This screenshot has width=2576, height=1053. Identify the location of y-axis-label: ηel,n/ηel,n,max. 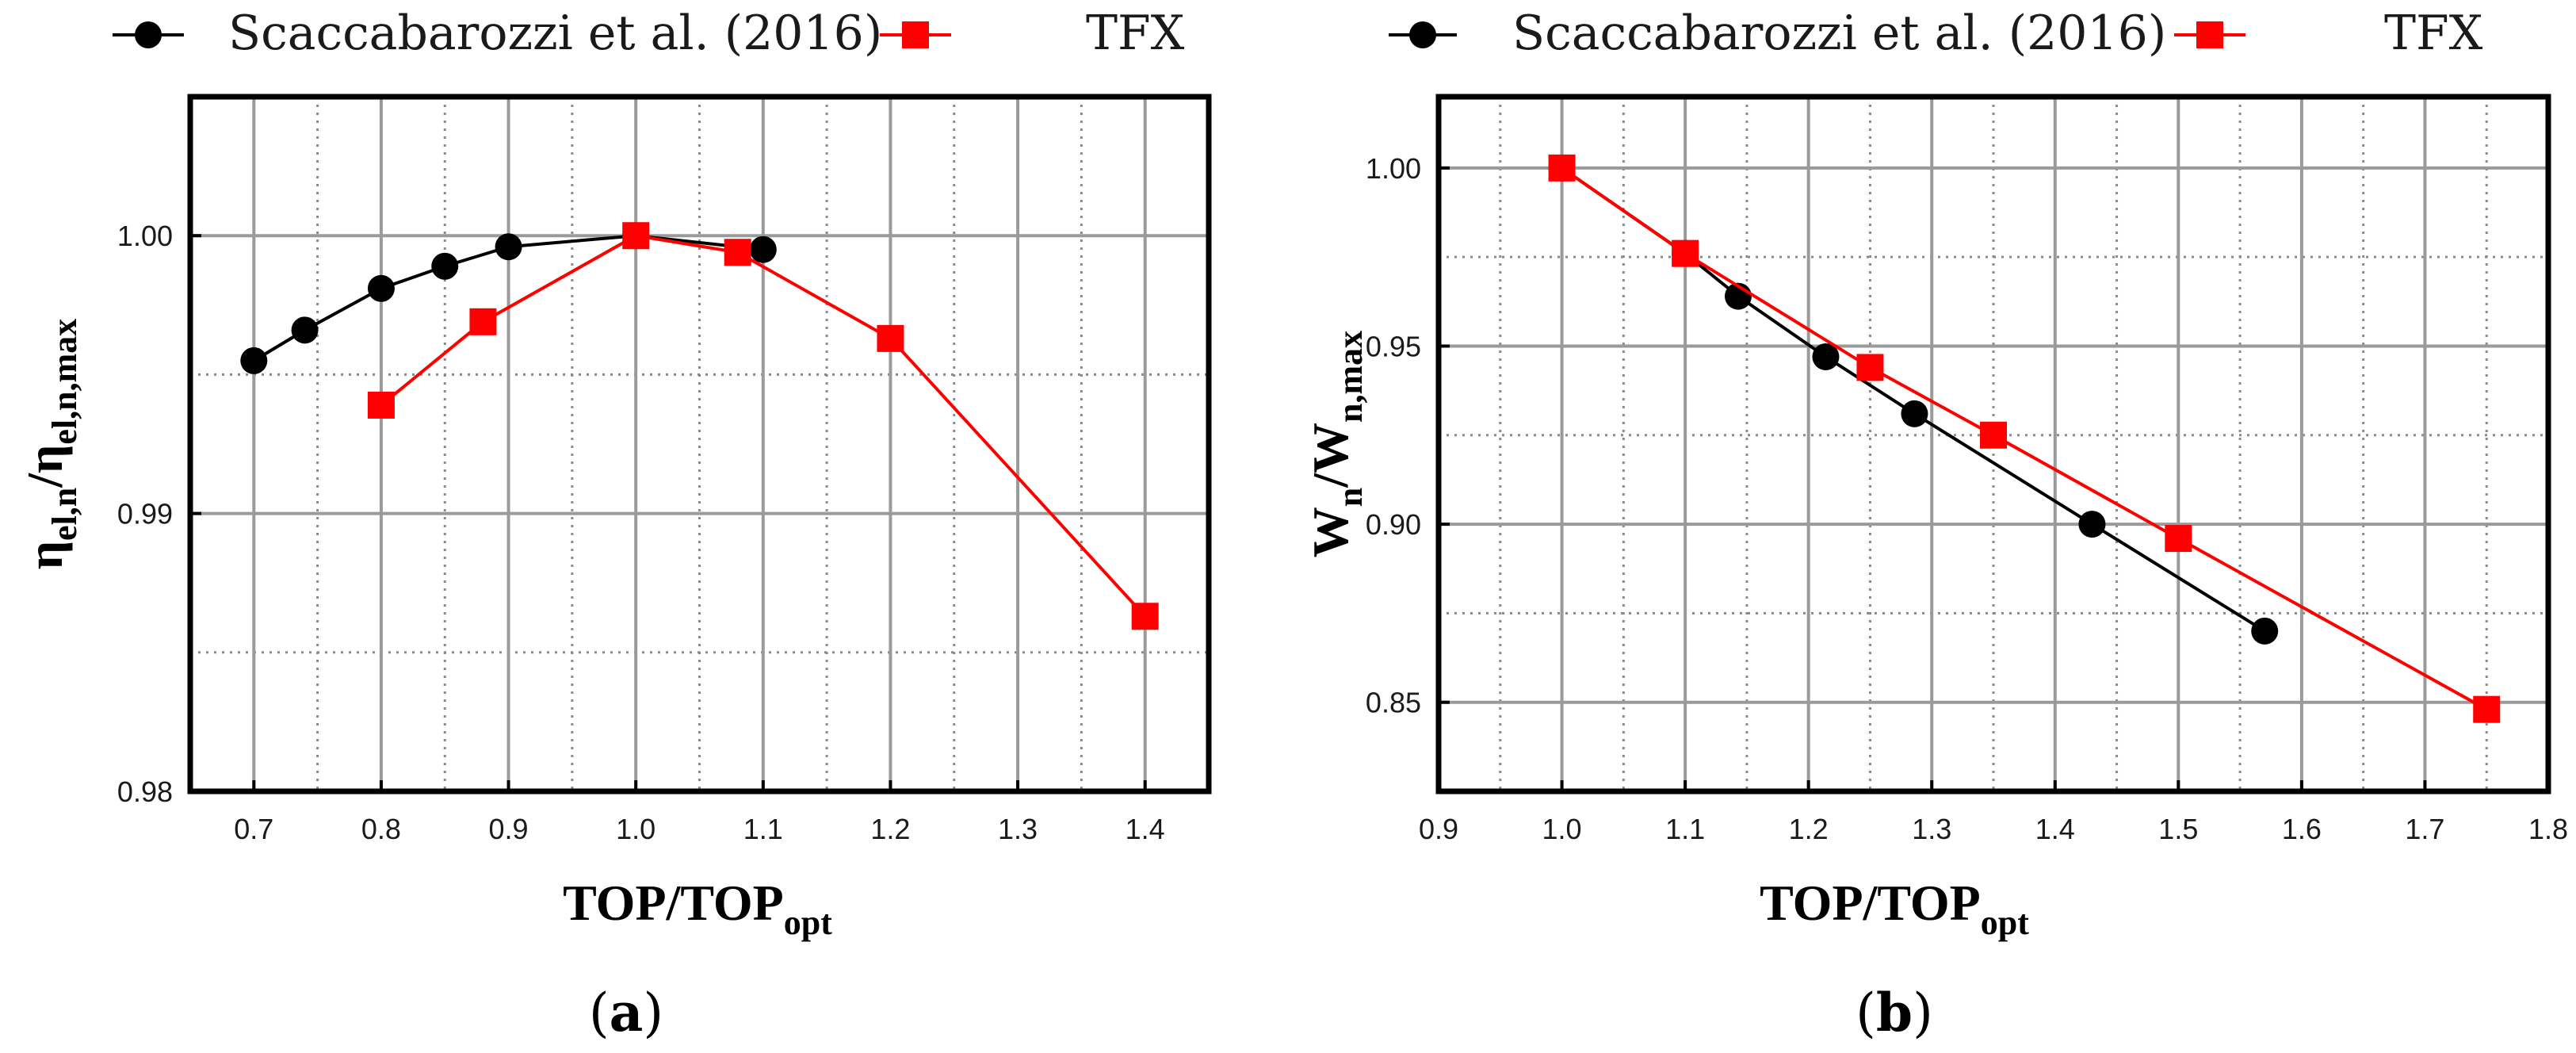
(50, 445).